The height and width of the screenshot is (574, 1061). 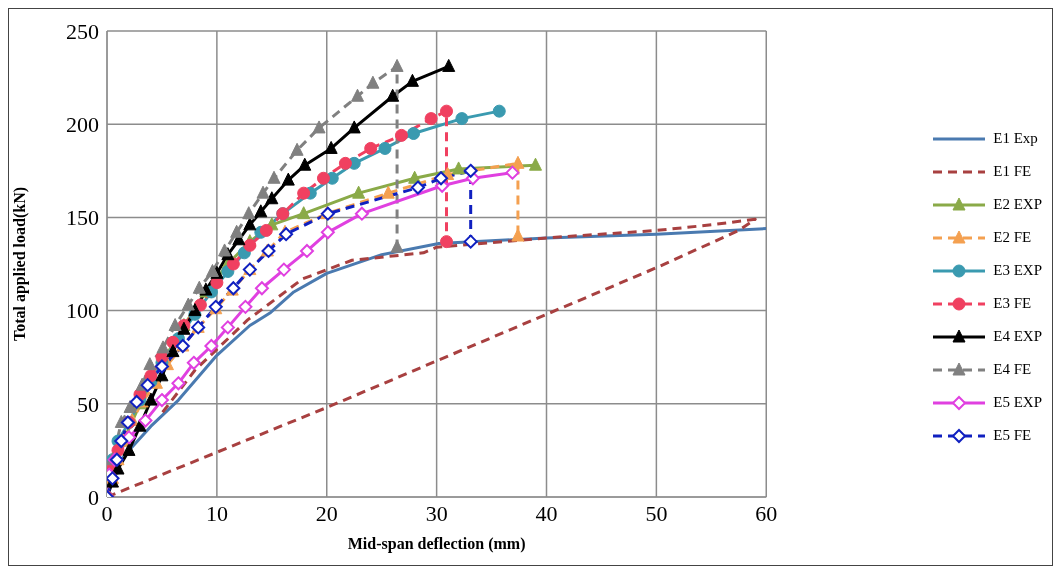 I want to click on y-tick-label: 200, so click(x=82, y=125).